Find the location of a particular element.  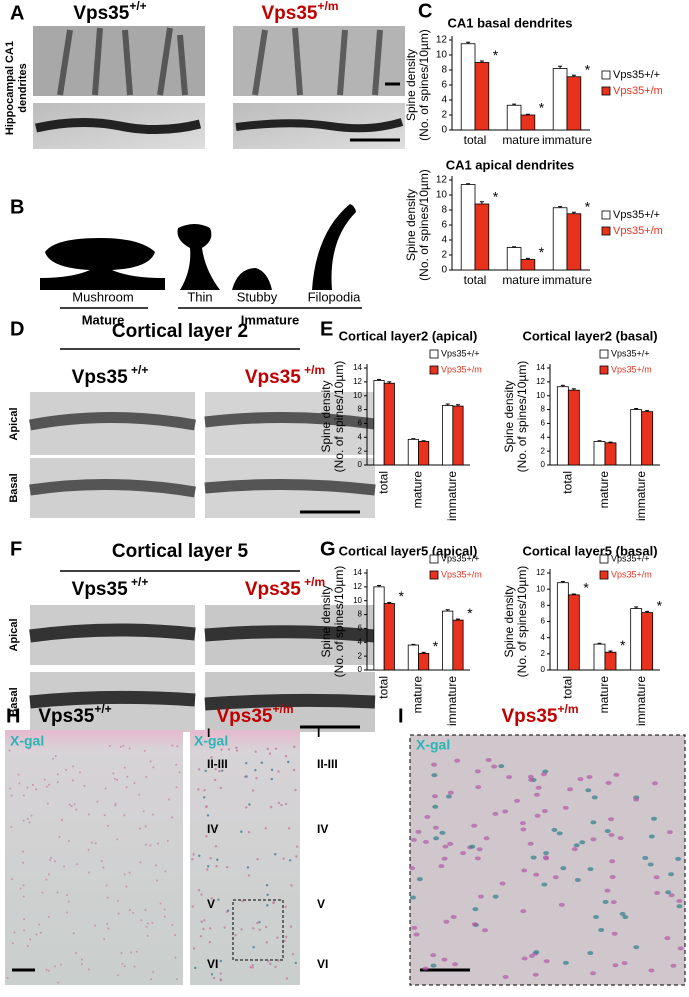

legend-swatch is located at coordinates (606, 75).